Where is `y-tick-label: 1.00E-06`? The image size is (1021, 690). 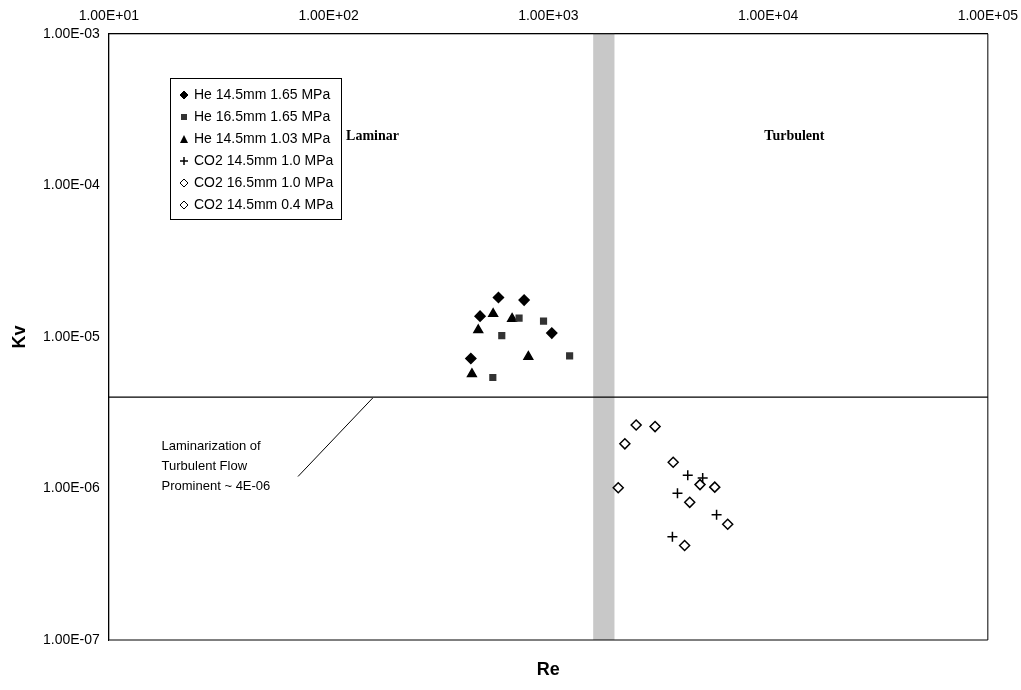 y-tick-label: 1.00E-06 is located at coordinates (71, 487).